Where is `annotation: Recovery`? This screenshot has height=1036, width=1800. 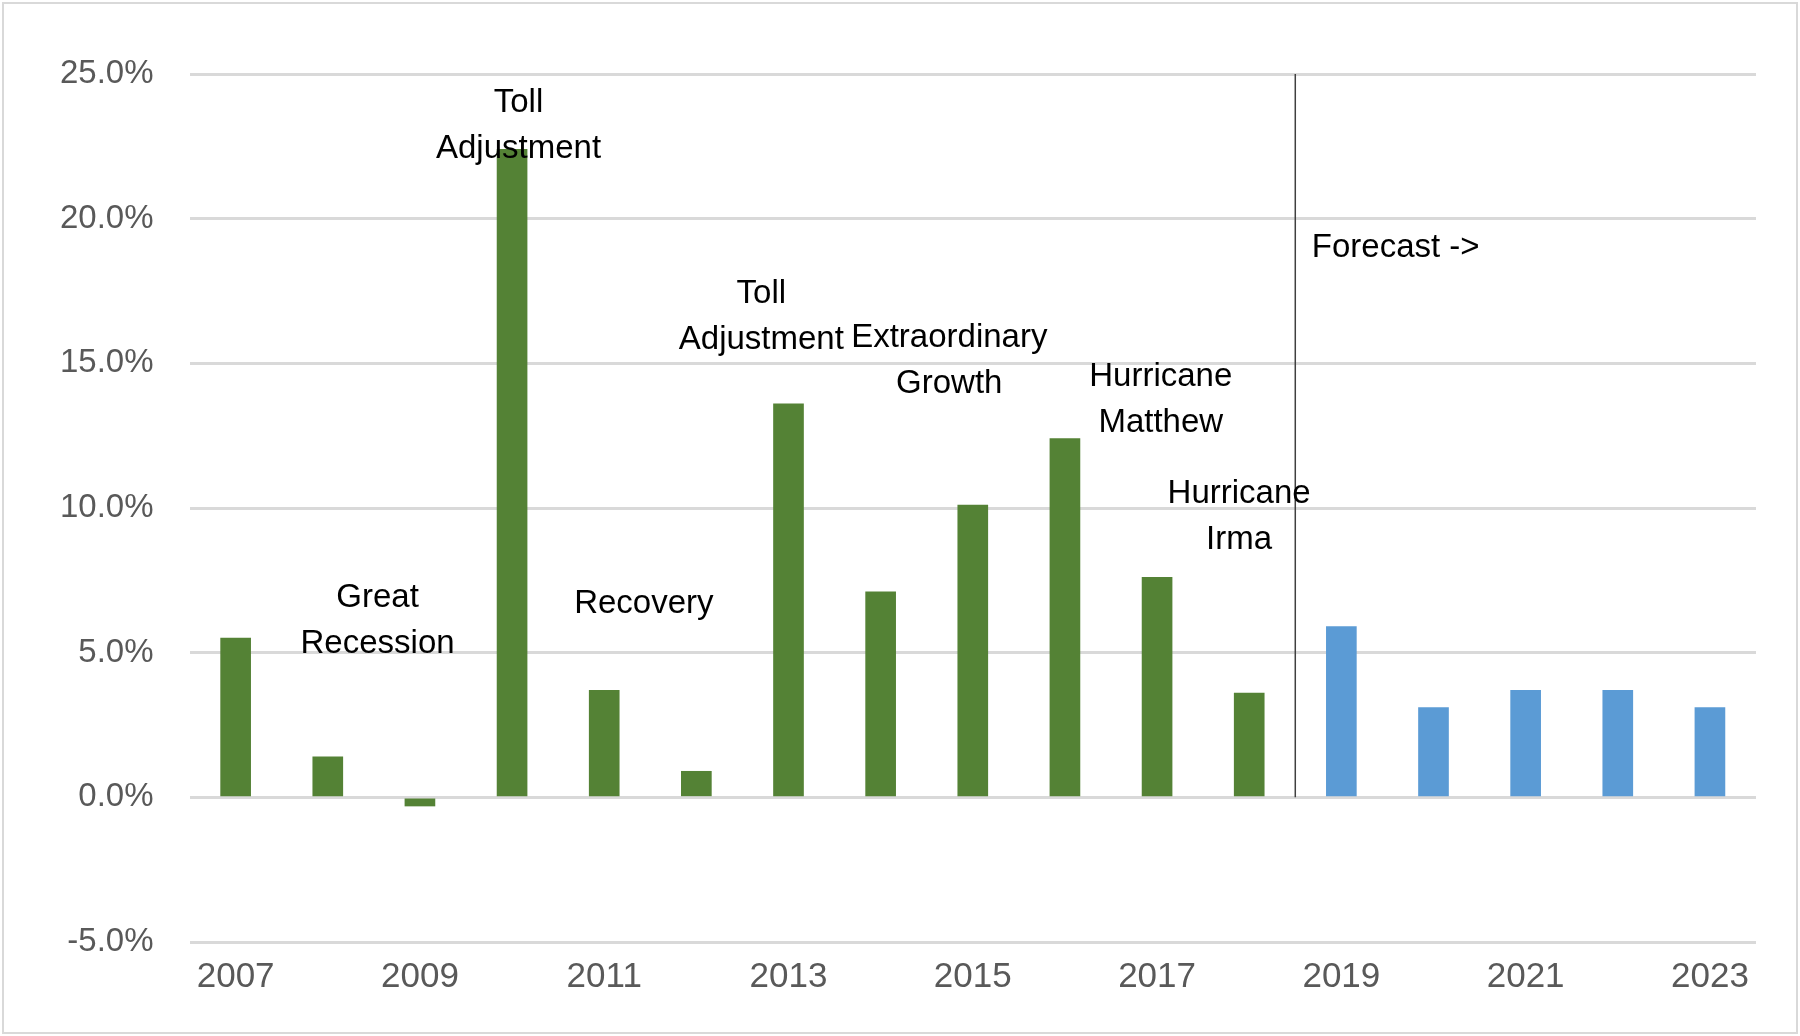 annotation: Recovery is located at coordinates (644, 601).